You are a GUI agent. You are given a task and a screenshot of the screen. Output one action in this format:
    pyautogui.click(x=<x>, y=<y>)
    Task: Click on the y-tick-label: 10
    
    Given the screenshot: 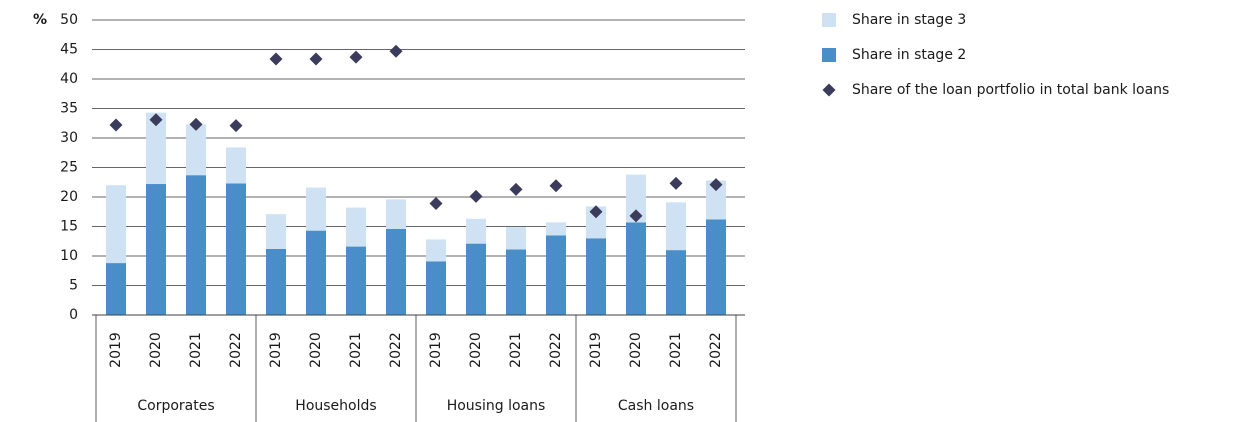 What is the action you would take?
    pyautogui.click(x=69, y=256)
    